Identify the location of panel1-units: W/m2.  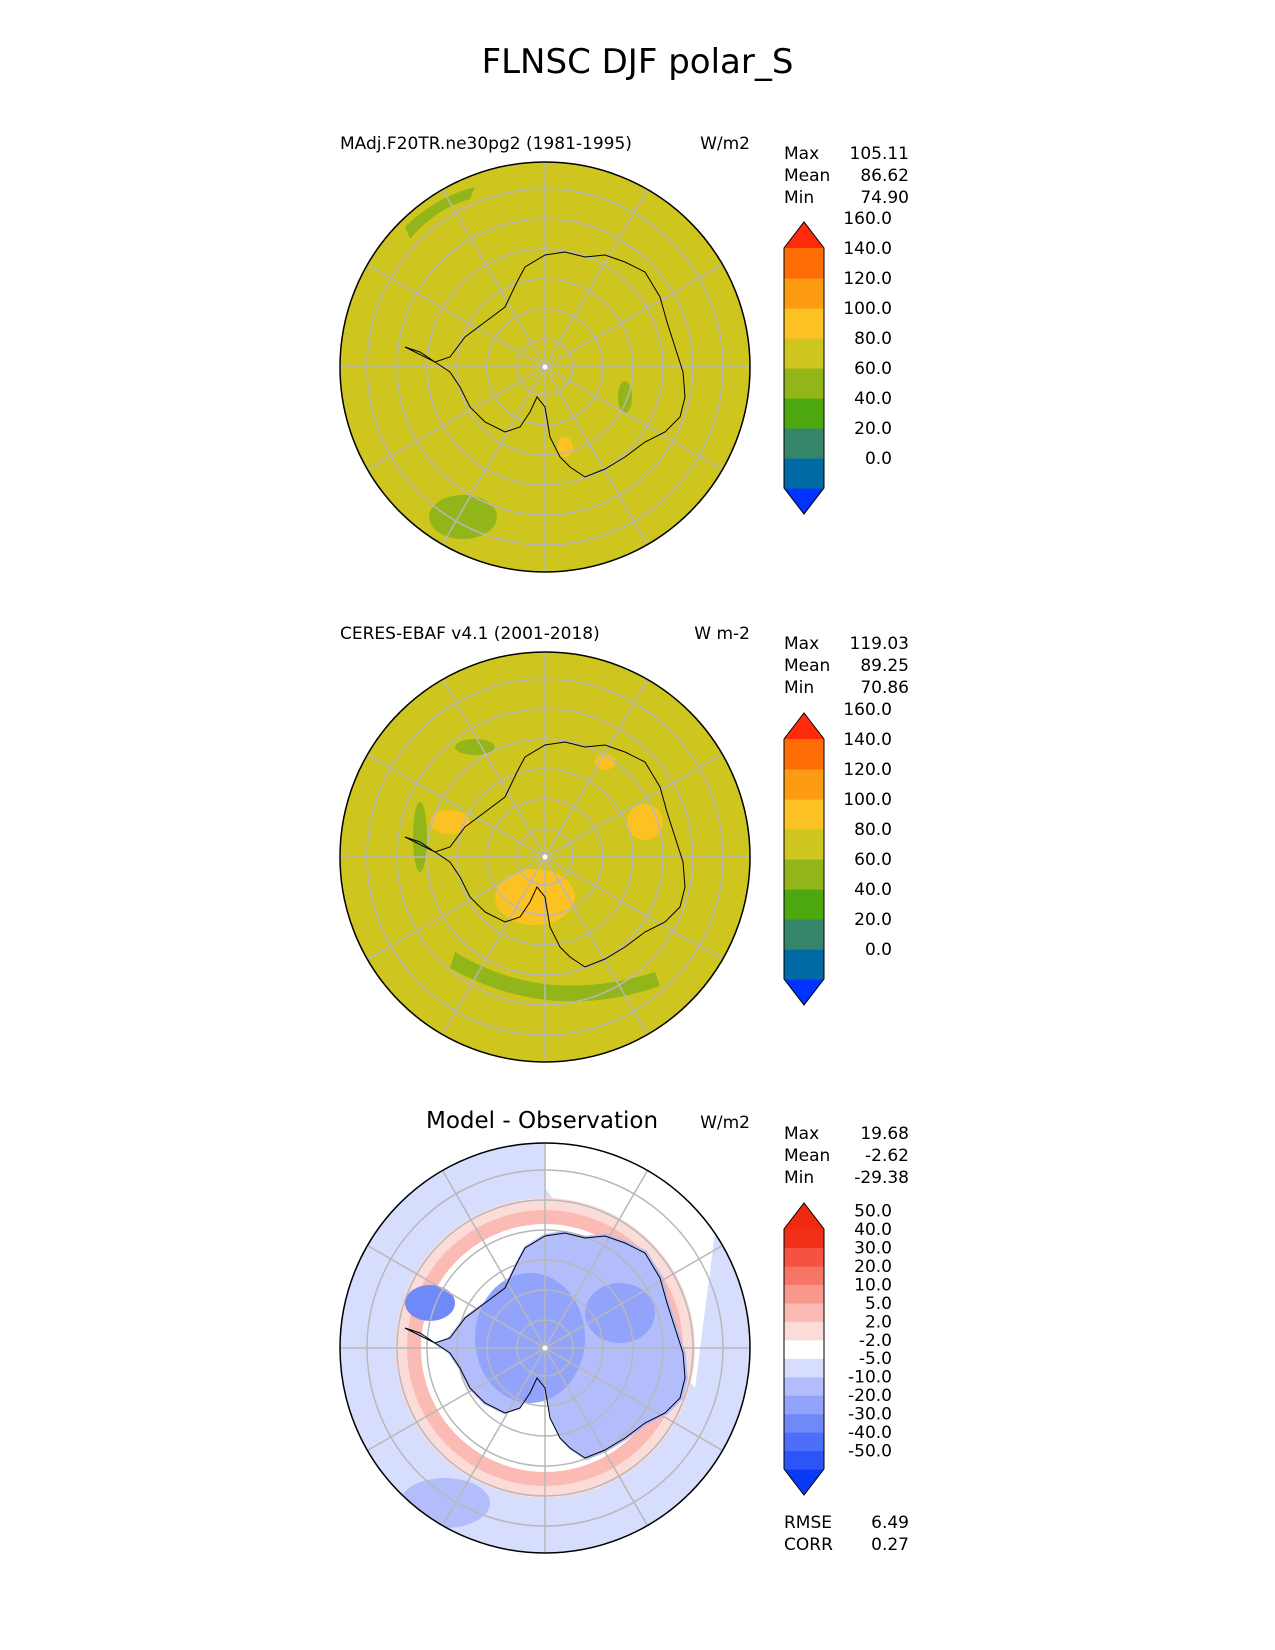
(725, 144).